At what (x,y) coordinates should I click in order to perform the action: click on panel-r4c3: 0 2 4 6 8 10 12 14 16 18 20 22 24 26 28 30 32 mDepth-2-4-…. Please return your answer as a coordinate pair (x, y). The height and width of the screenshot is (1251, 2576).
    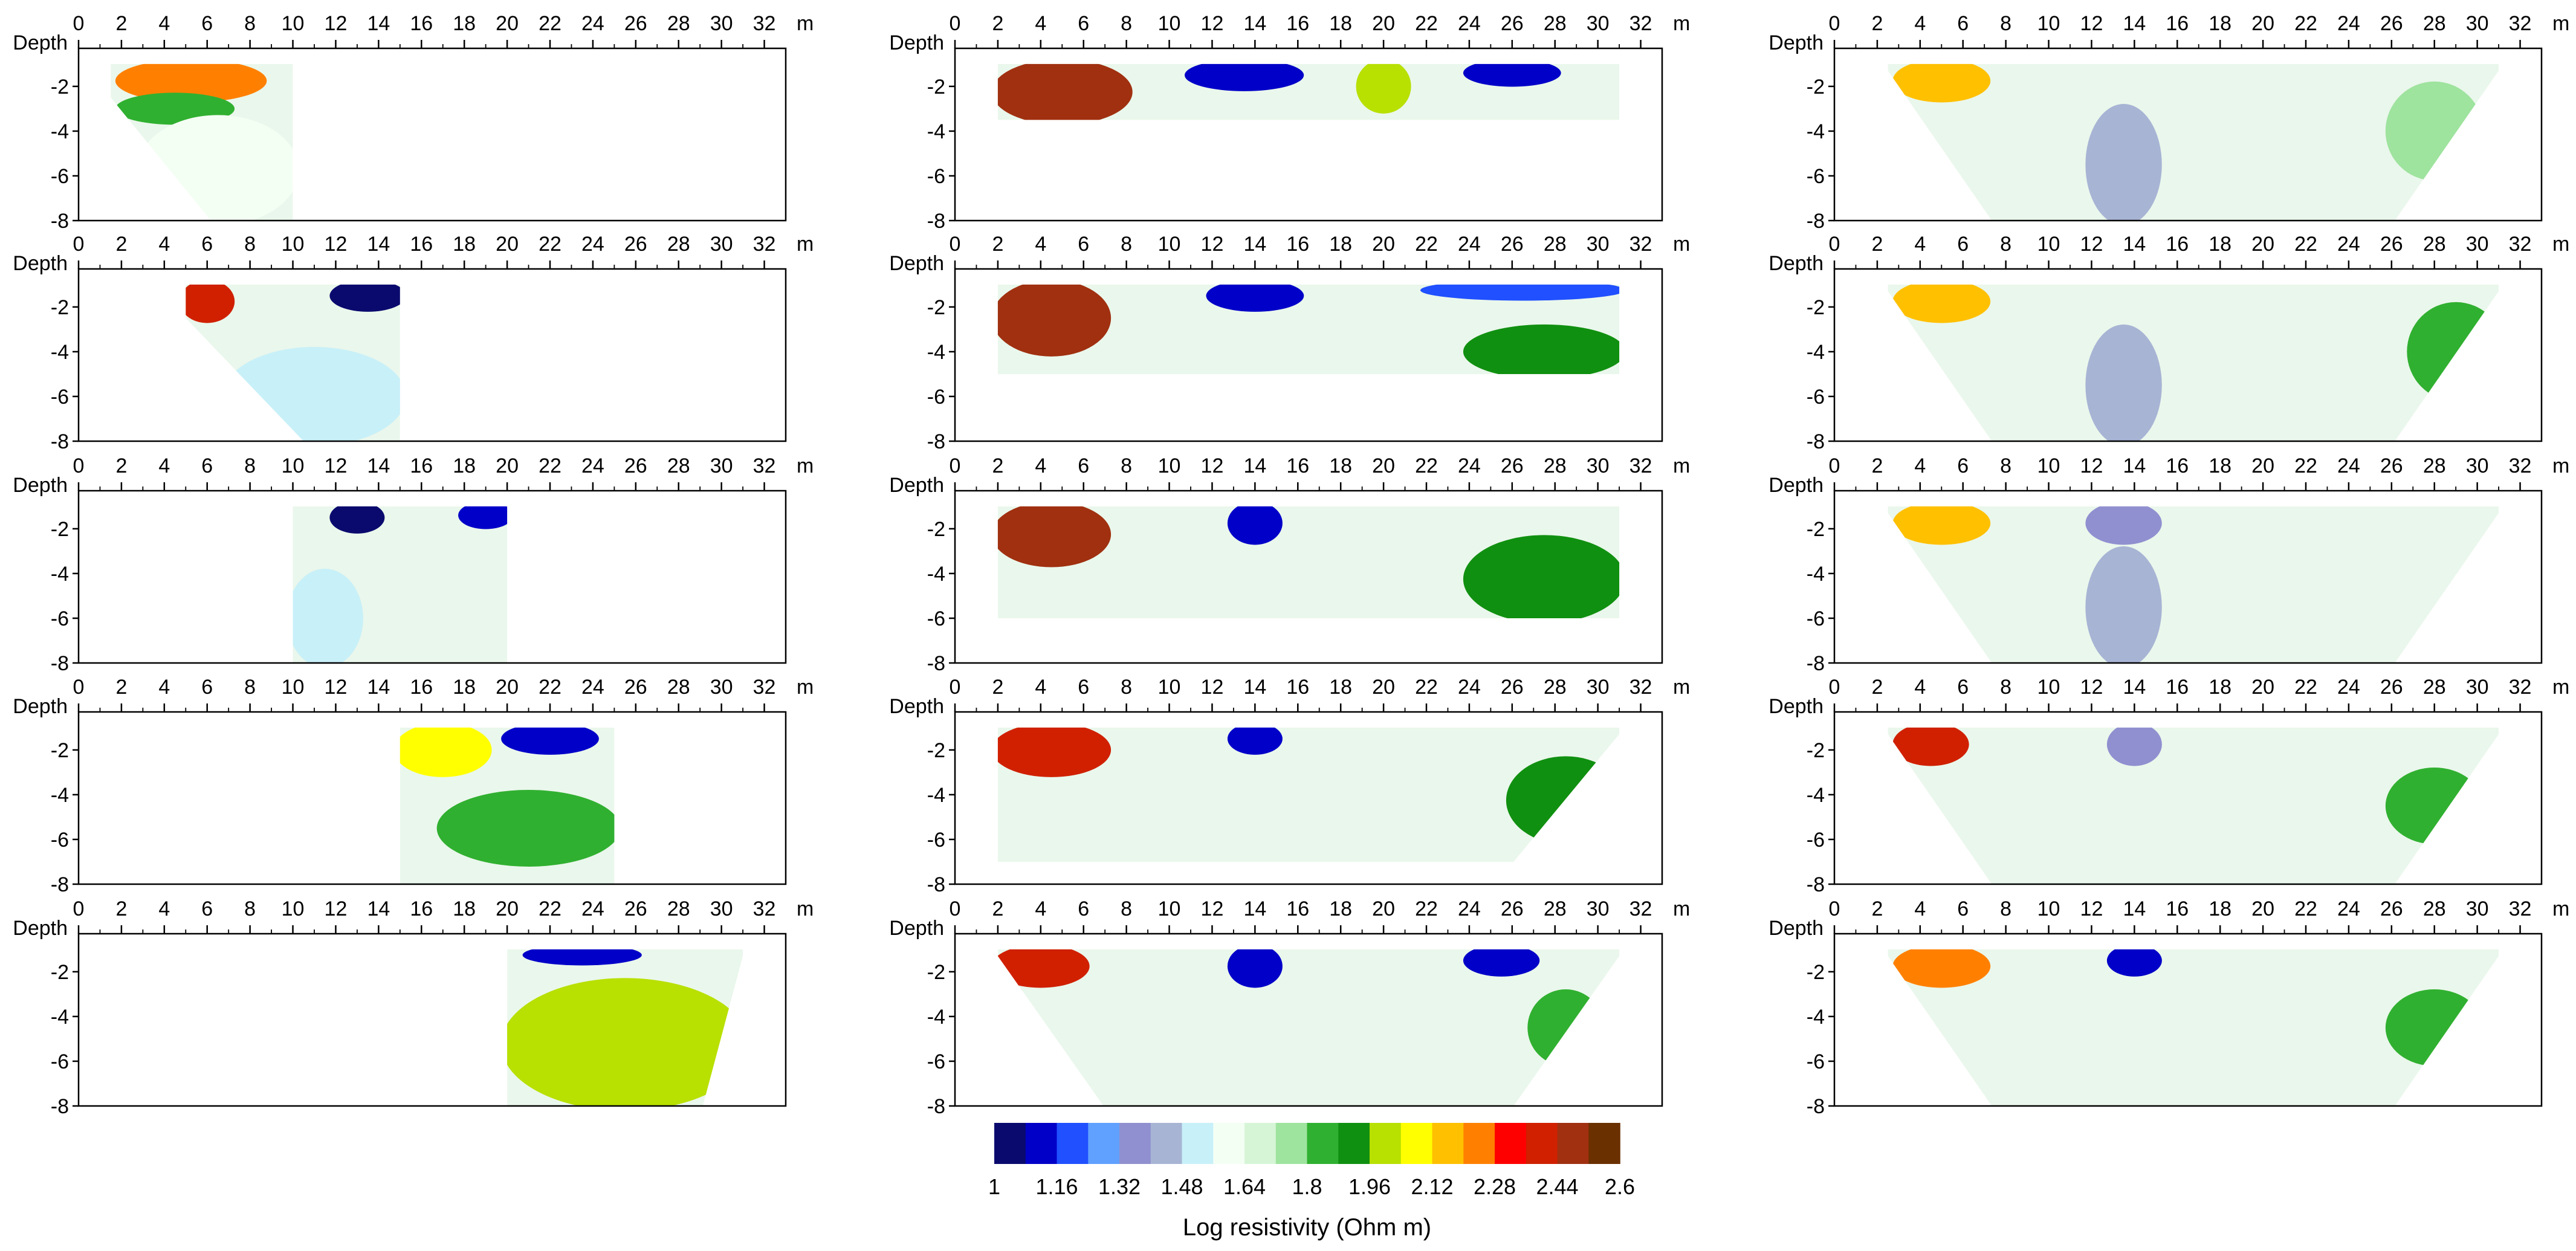
    Looking at the image, I should click on (2169, 786).